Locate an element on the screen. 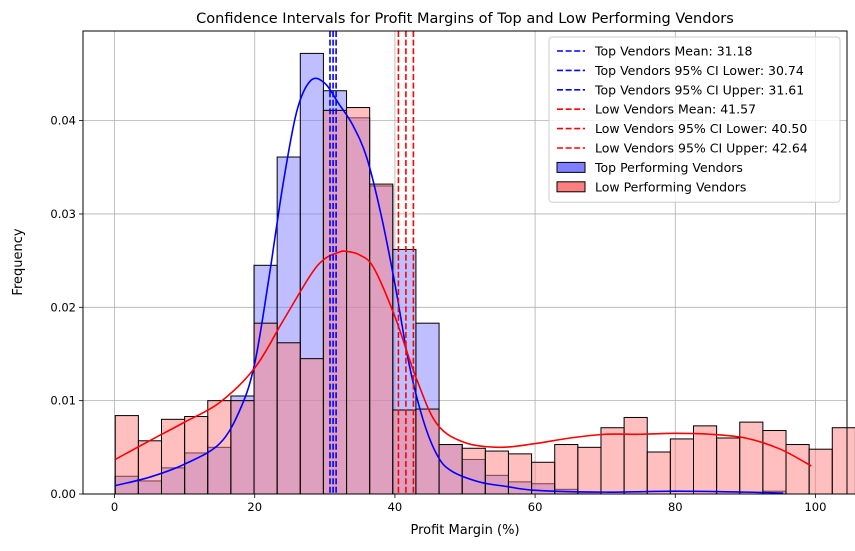 The image size is (855, 551). x-tick-label-3: 60 is located at coordinates (535, 507).